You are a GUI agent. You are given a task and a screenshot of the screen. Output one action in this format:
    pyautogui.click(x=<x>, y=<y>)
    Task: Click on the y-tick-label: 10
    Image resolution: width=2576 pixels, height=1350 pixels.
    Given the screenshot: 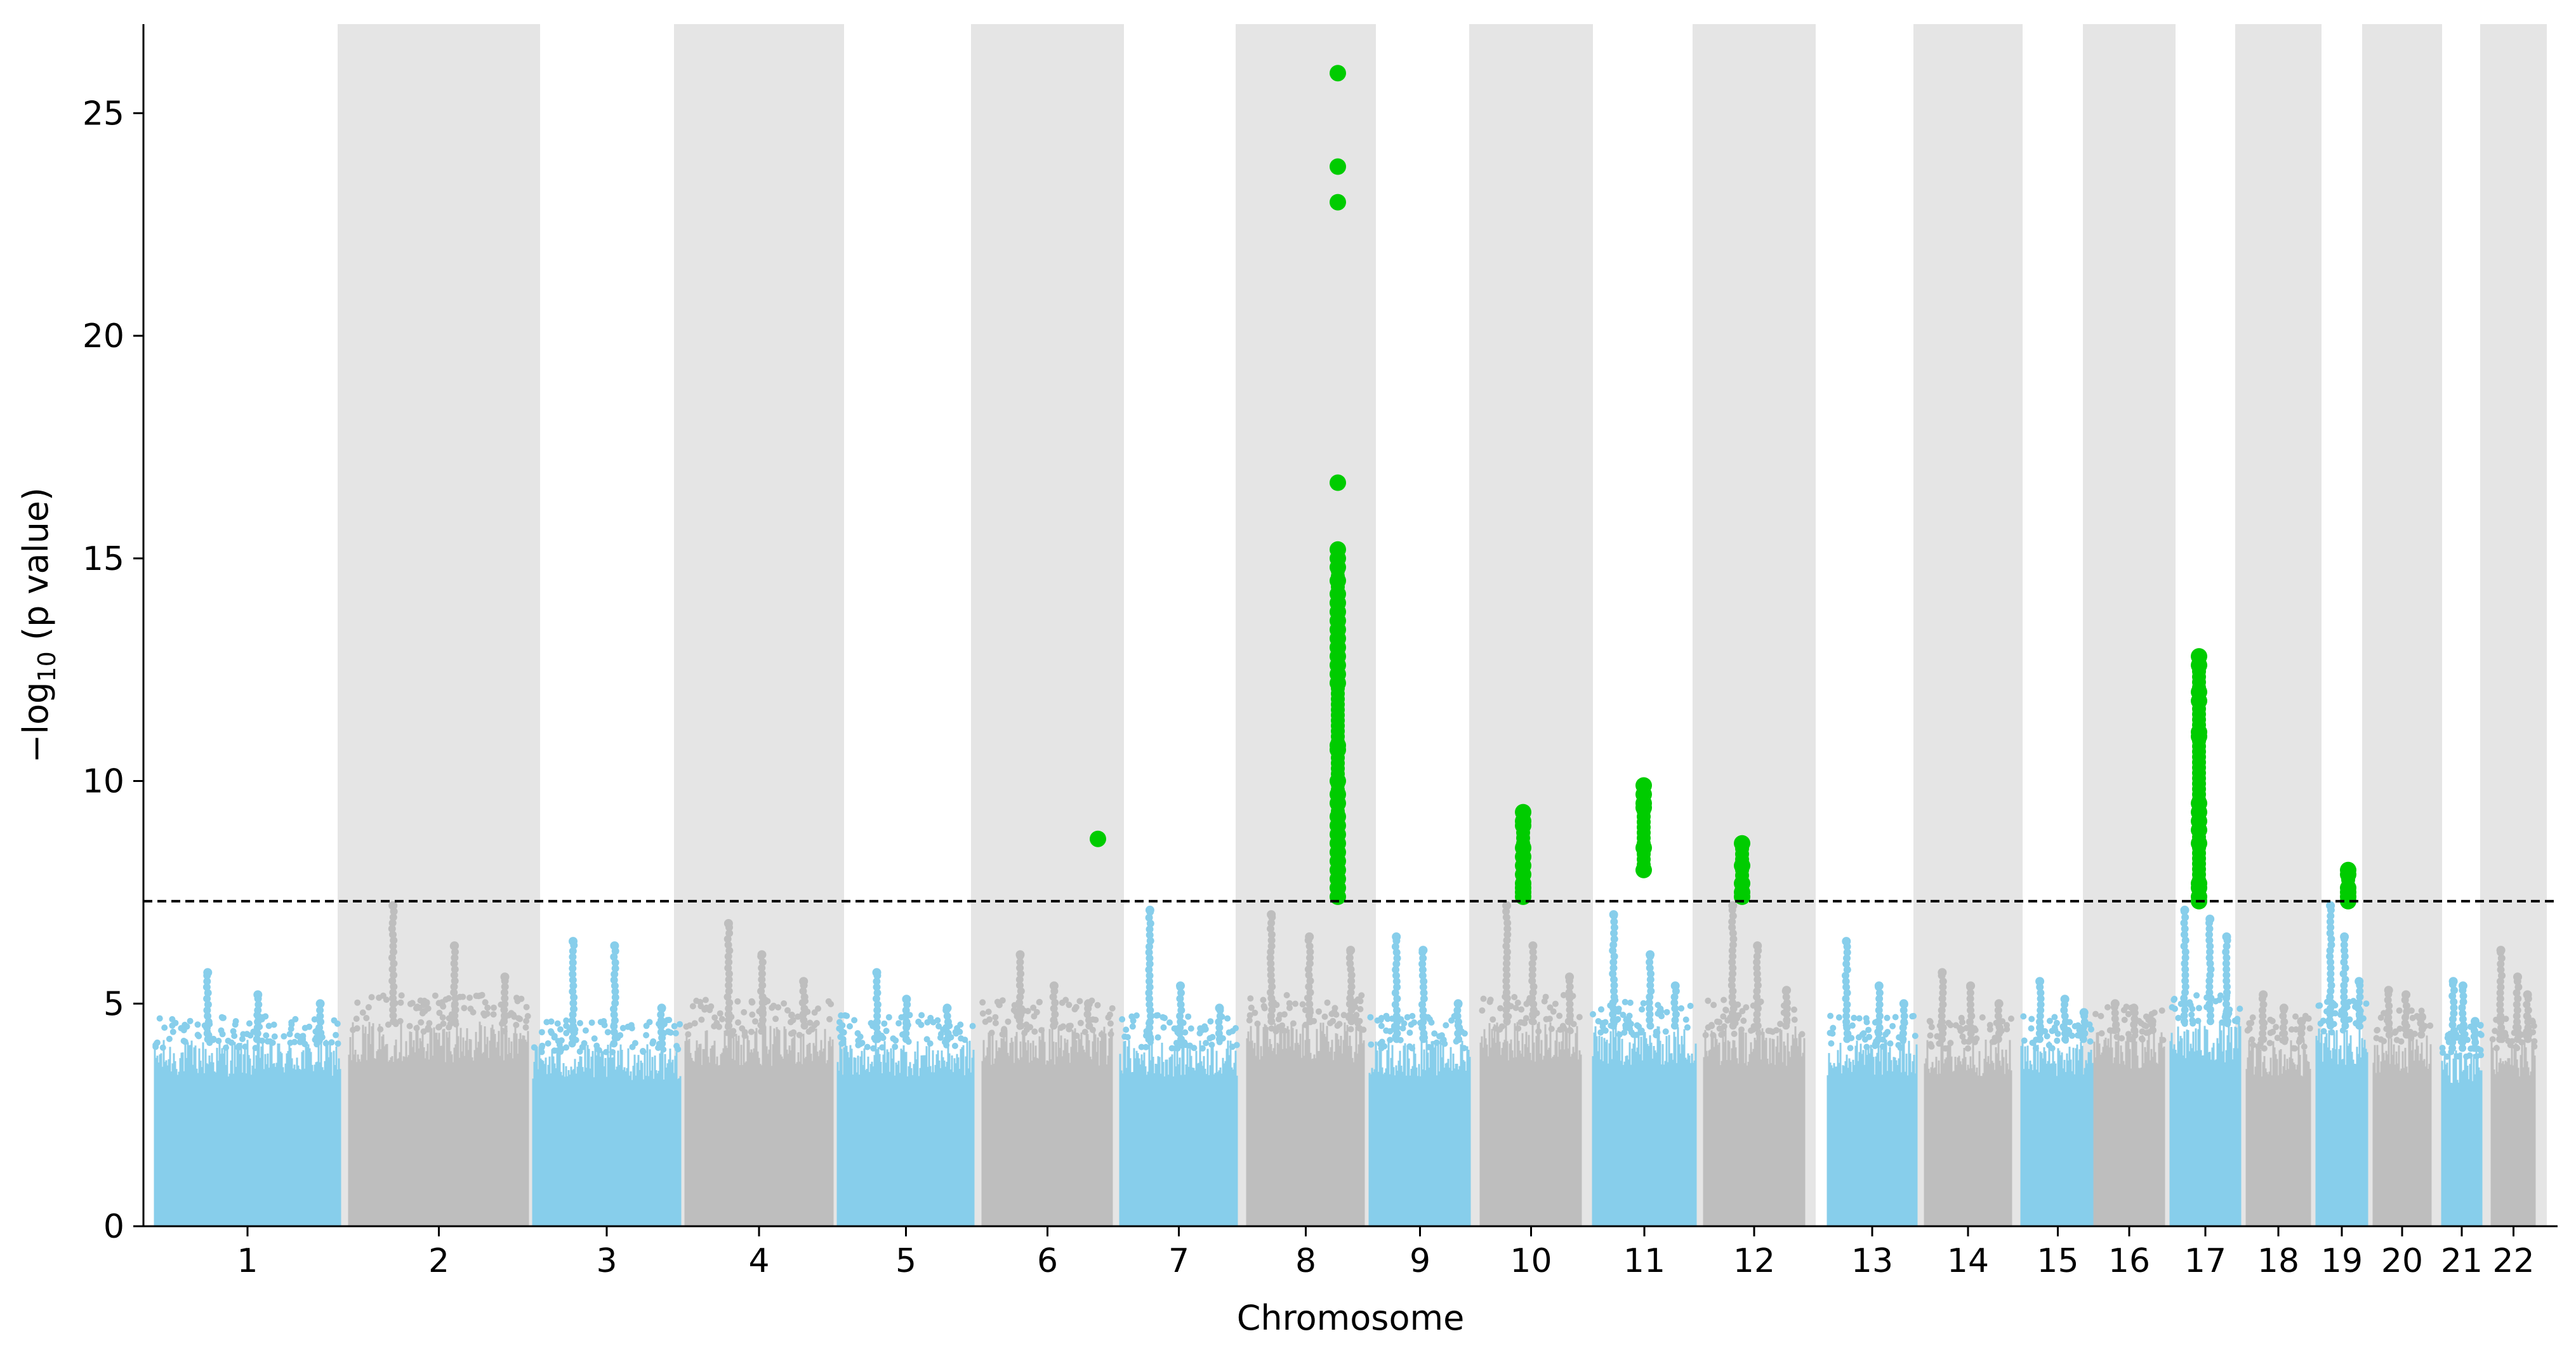 What is the action you would take?
    pyautogui.click(x=103, y=782)
    